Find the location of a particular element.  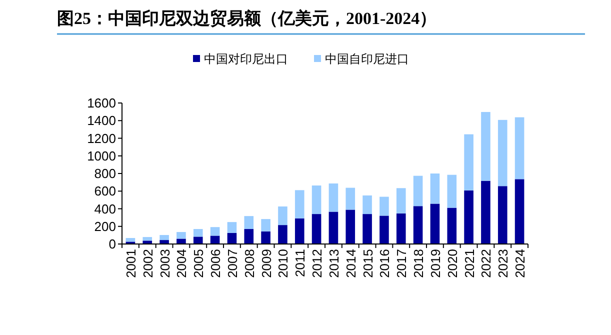

x-tick-label: 2017 is located at coordinates (402, 263).